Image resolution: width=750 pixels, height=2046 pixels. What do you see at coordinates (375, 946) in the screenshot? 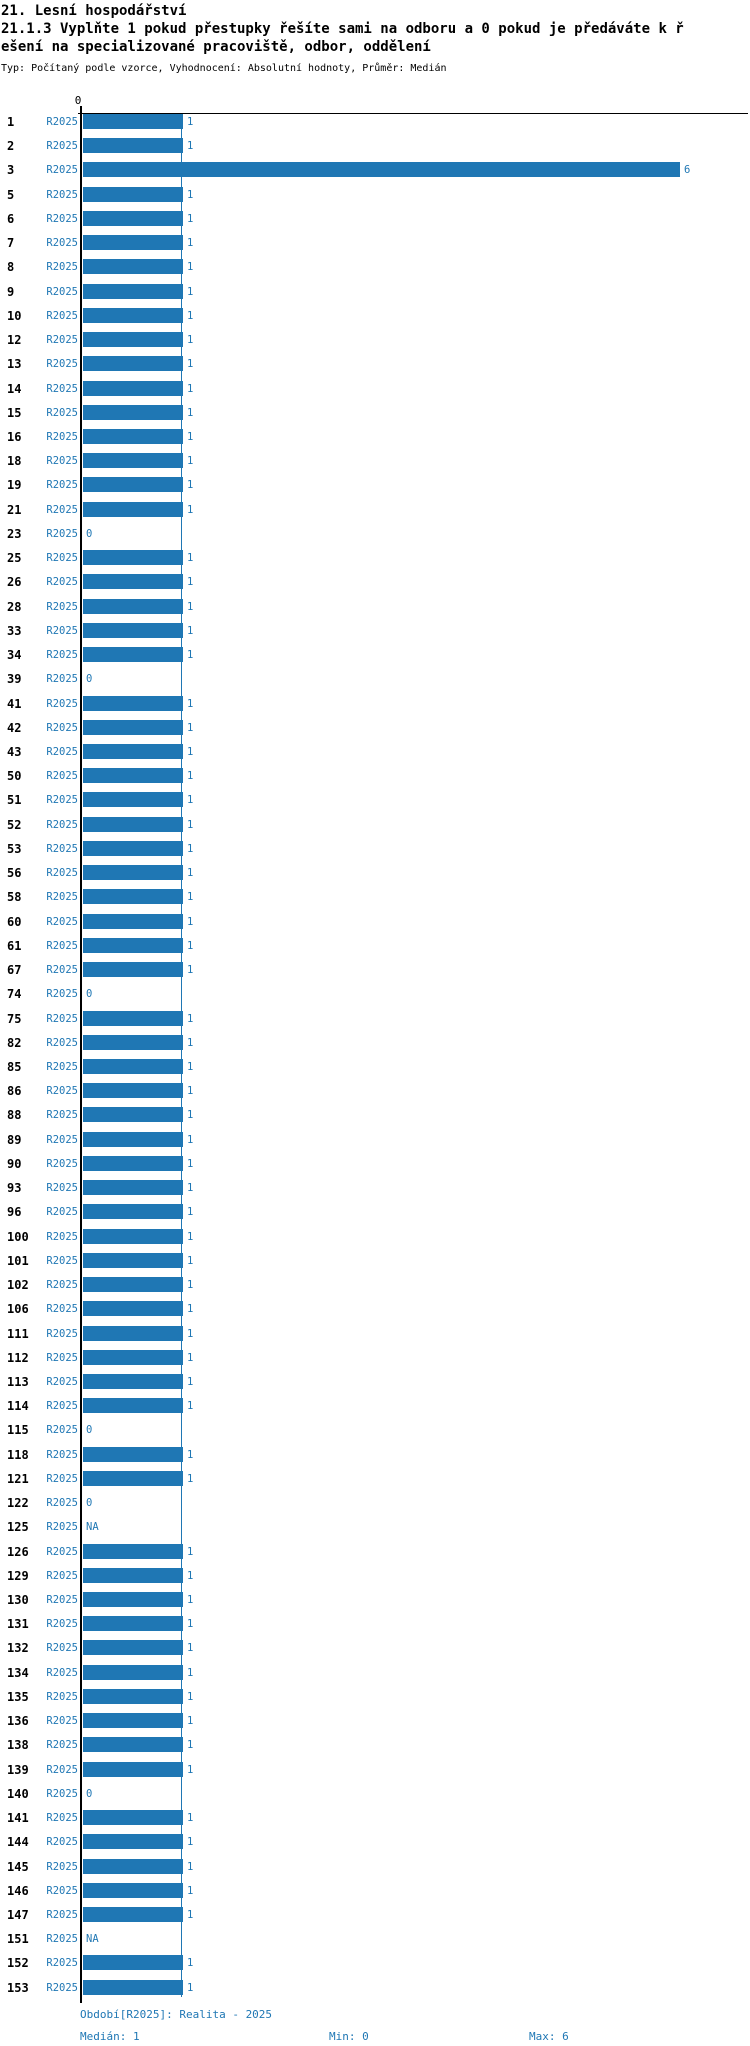
I see `chart-row-61: 61 R2025 1` at bounding box center [375, 946].